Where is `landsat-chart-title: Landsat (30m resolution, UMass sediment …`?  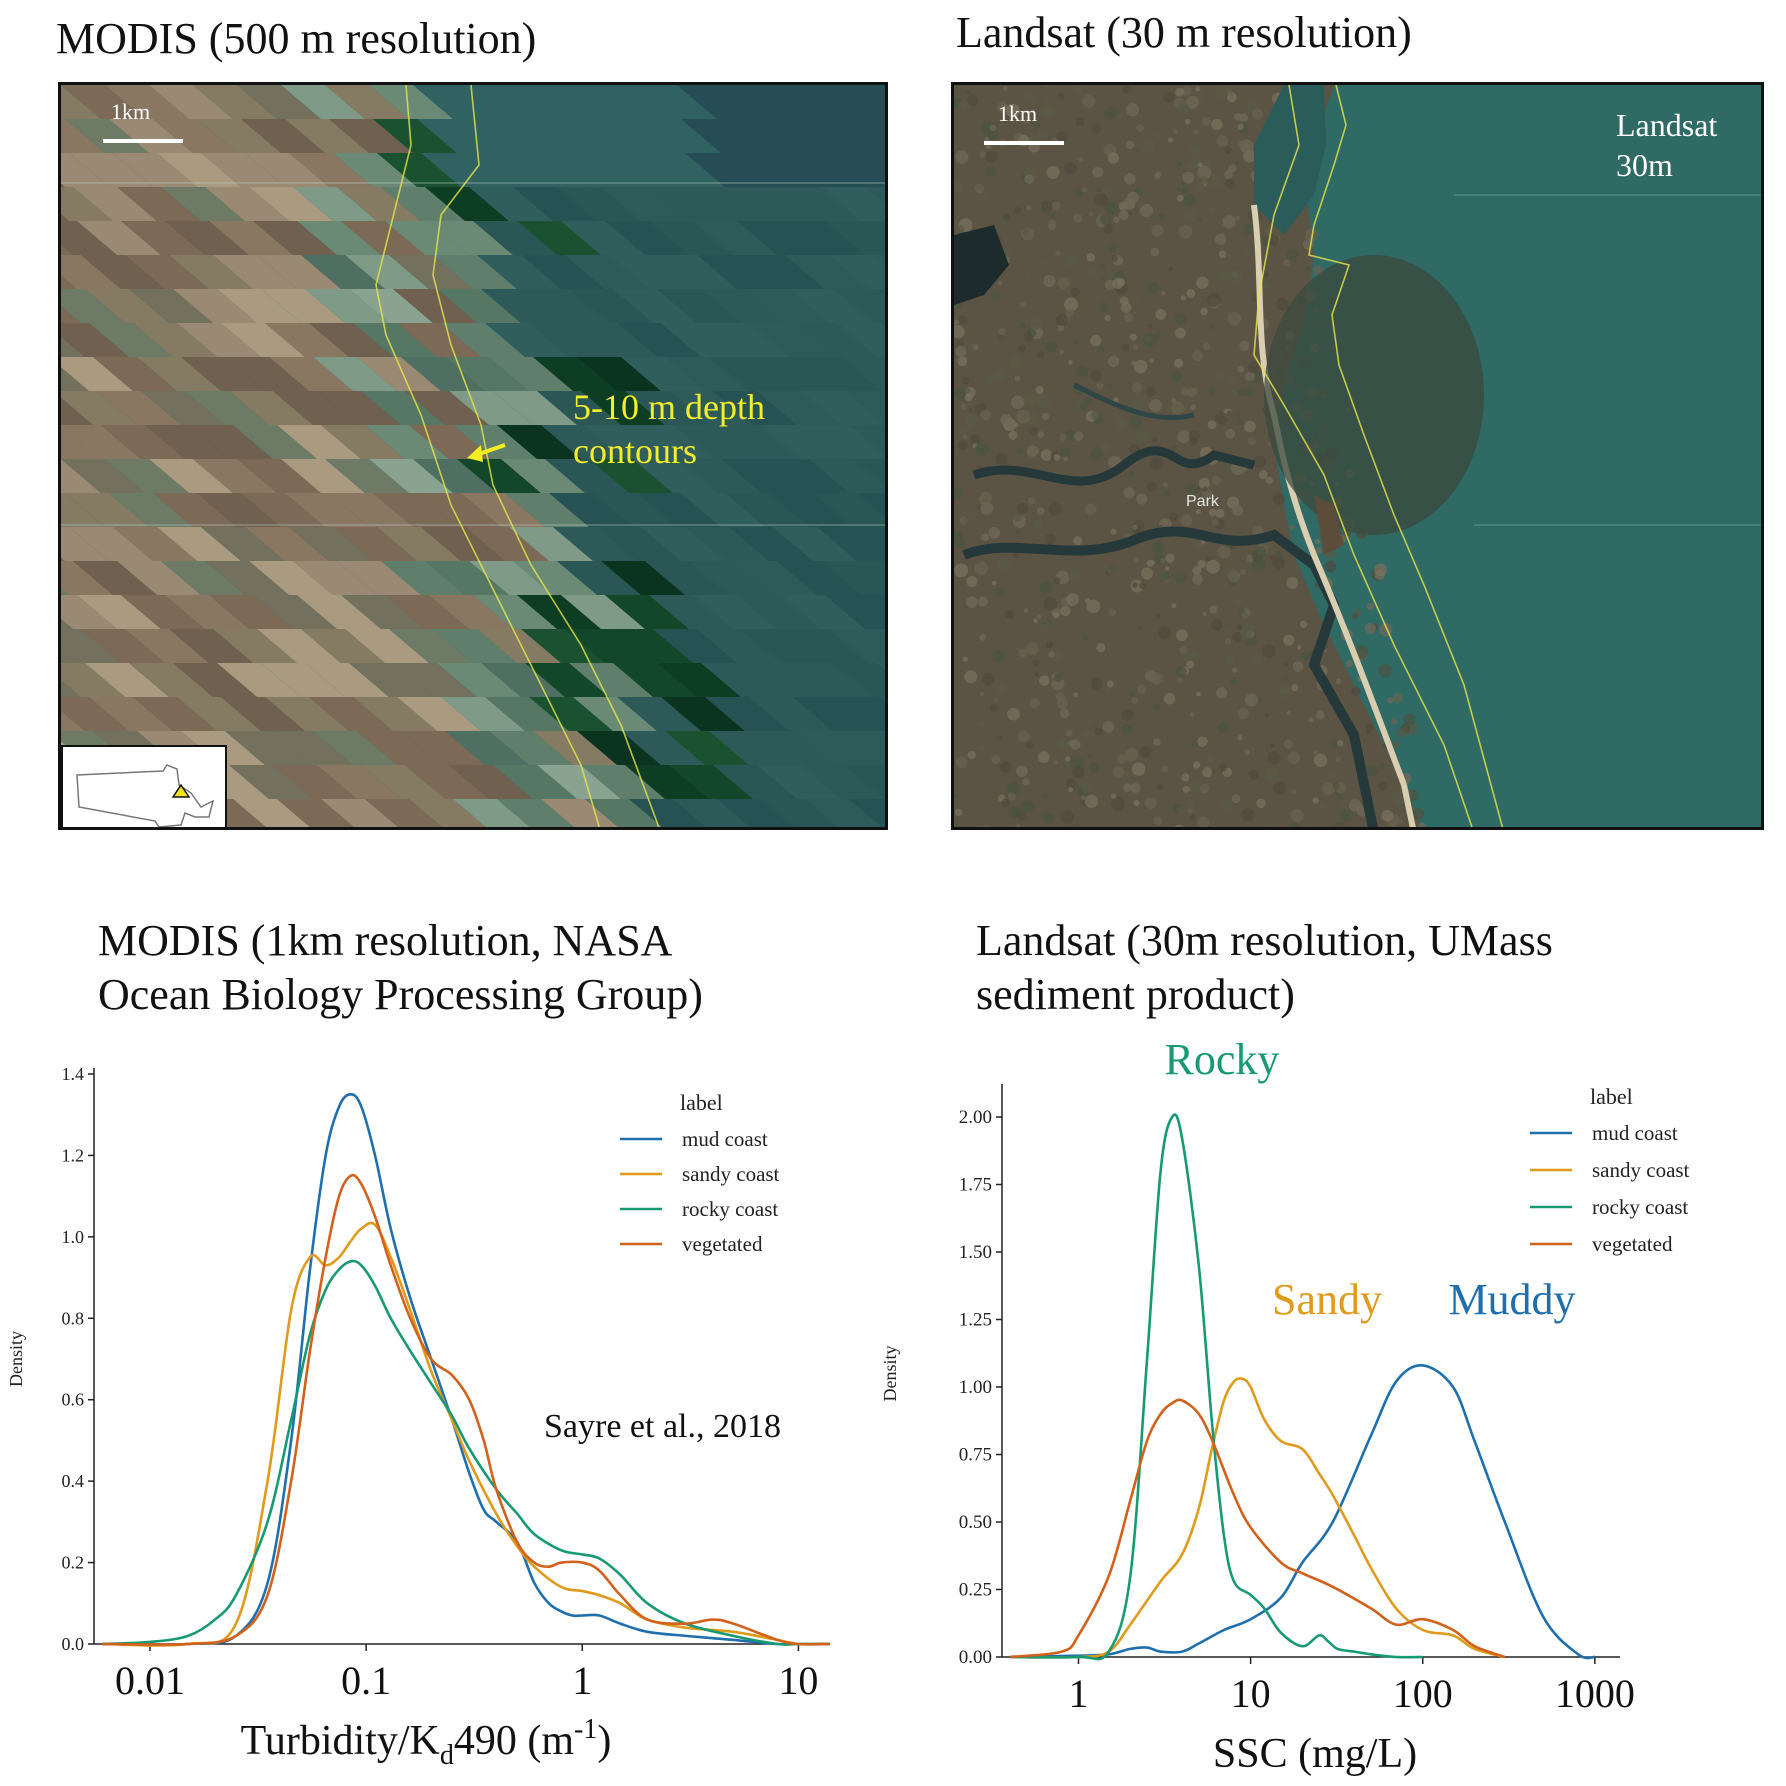 landsat-chart-title: Landsat (30m resolution, UMass sediment … is located at coordinates (1264, 968).